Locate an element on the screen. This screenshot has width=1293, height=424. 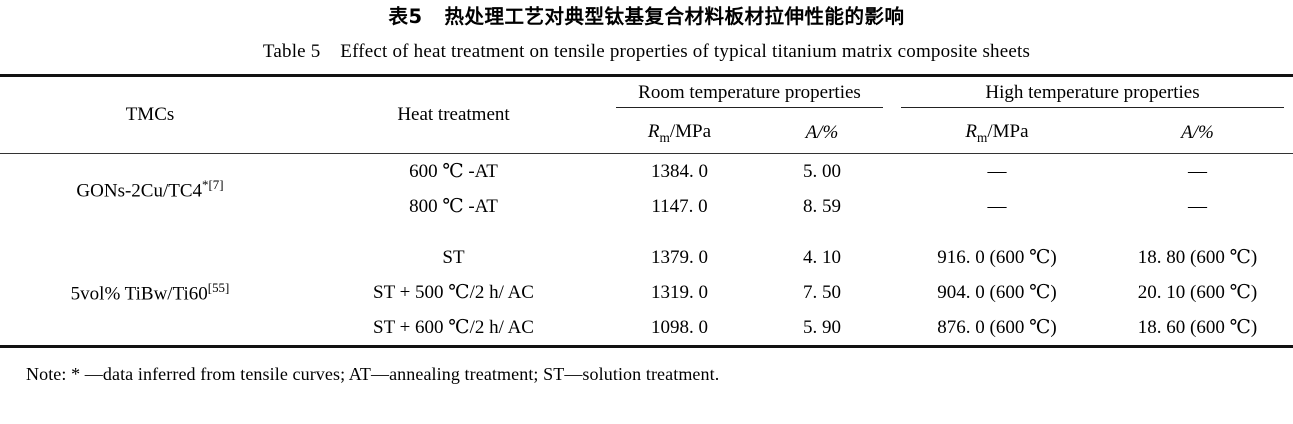
header-room-temperature-label: Room temperature properties is located at coordinates (749, 95).